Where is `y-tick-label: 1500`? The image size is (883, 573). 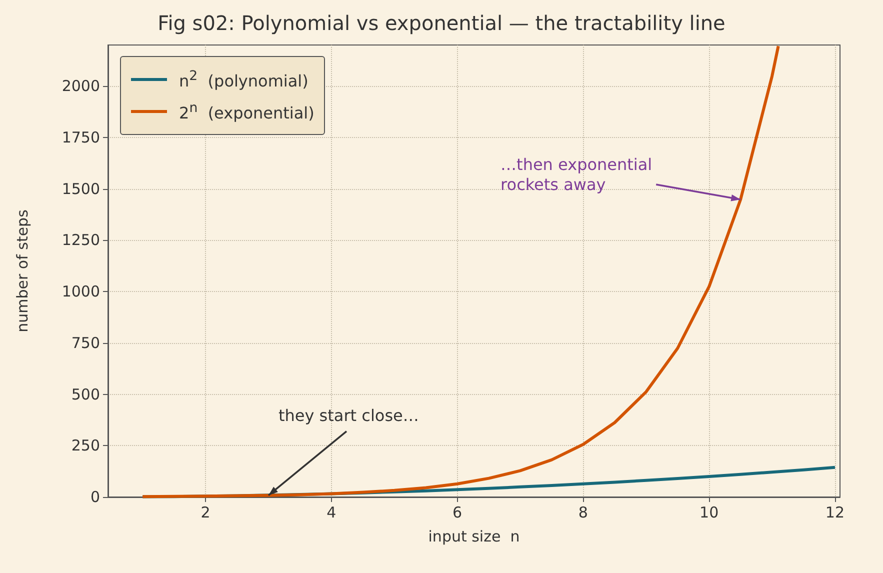 y-tick-label: 1500 is located at coordinates (81, 189).